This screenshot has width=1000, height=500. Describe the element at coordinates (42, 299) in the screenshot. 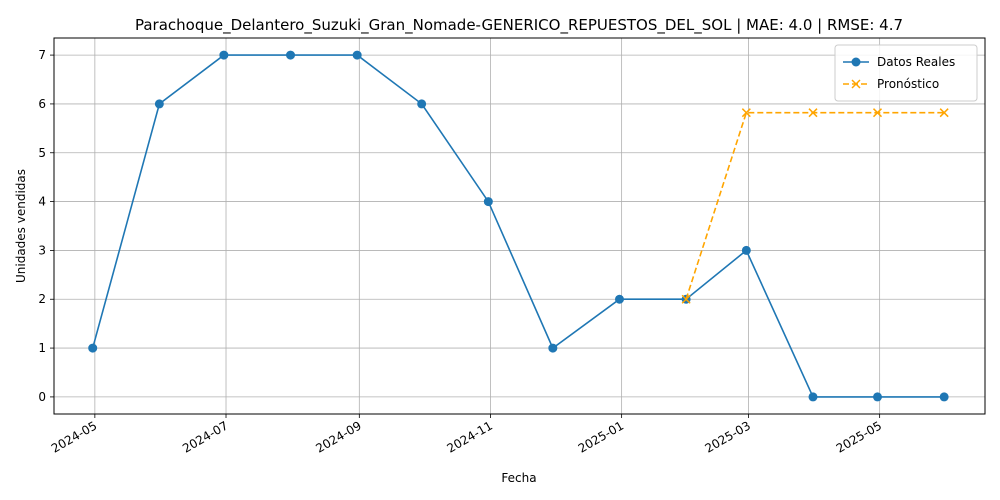

I see `y-tick-label: 2` at that location.